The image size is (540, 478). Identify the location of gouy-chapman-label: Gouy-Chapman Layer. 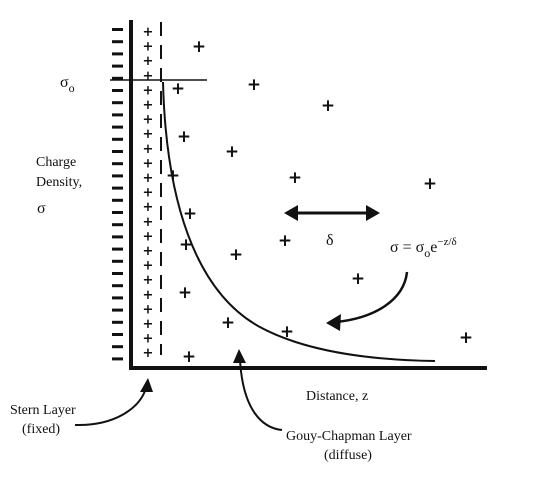
(349, 436).